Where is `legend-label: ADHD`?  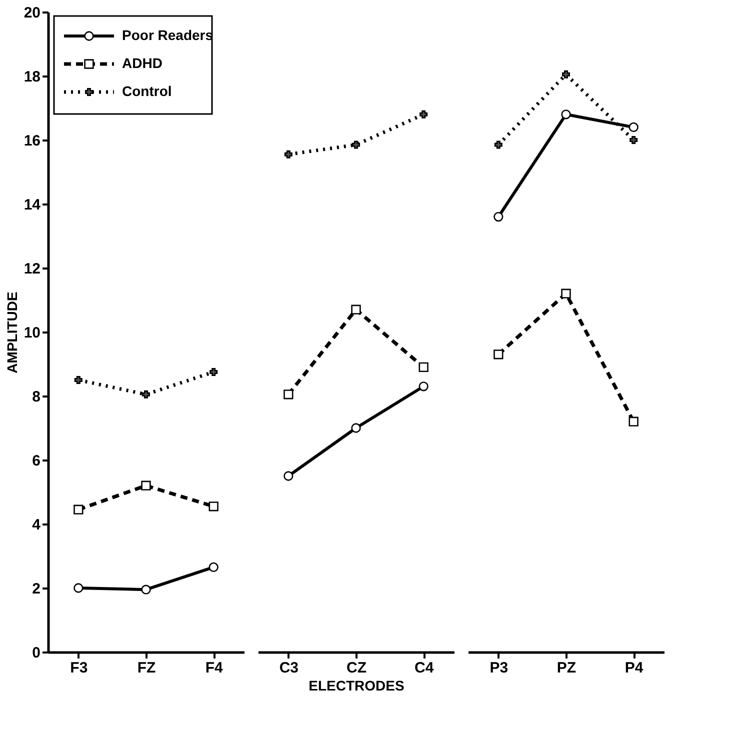
legend-label: ADHD is located at coordinates (142, 63).